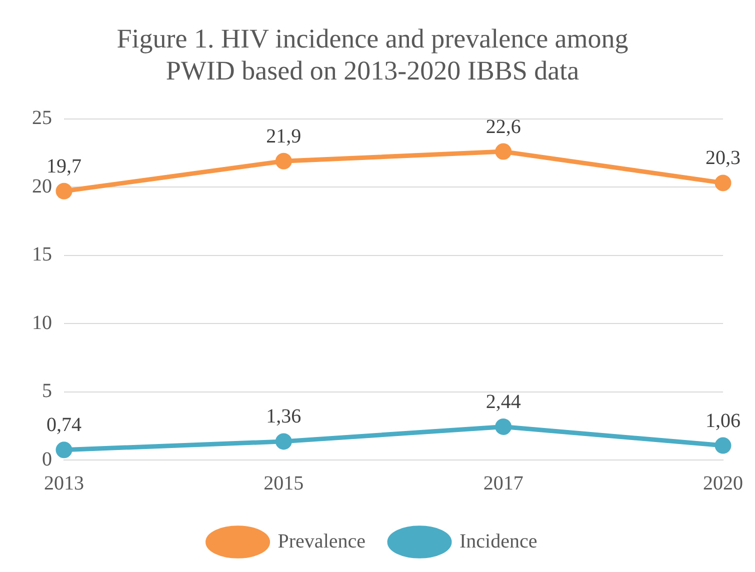  What do you see at coordinates (42, 255) in the screenshot?
I see `y-tick-label: 15` at bounding box center [42, 255].